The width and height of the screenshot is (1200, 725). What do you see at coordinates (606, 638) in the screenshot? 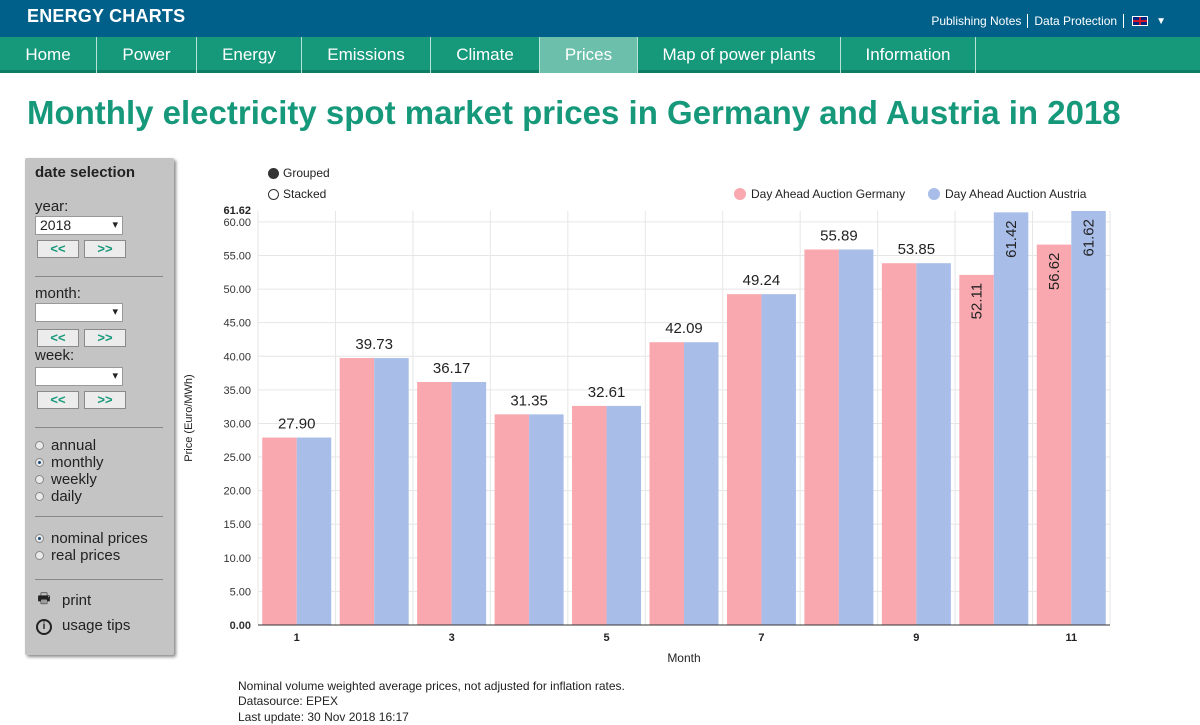
I see `x-tick-label: 5` at bounding box center [606, 638].